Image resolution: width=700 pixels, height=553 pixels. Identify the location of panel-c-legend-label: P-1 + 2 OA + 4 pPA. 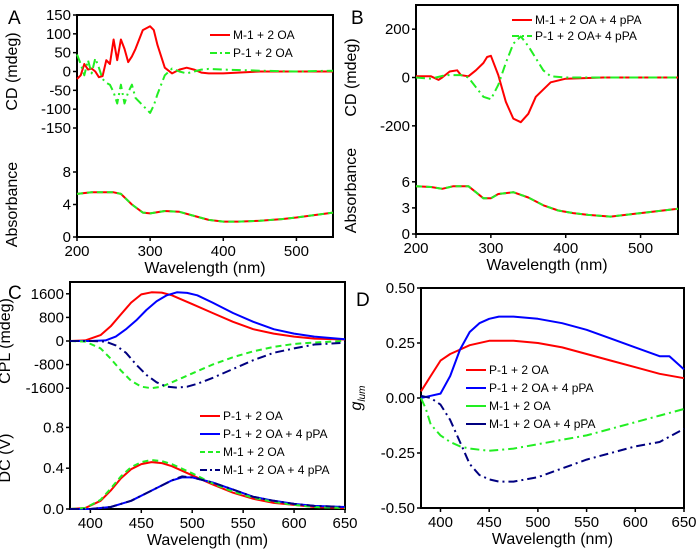
(275, 434).